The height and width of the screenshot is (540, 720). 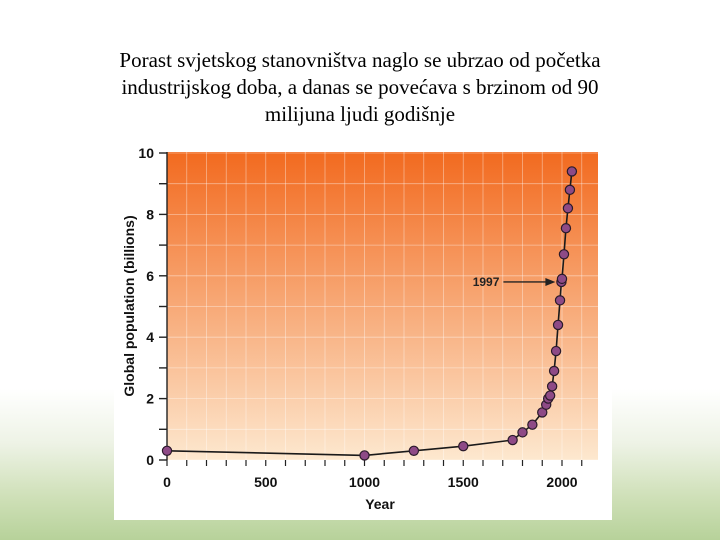 What do you see at coordinates (266, 482) in the screenshot?
I see `x-tick-label: 500` at bounding box center [266, 482].